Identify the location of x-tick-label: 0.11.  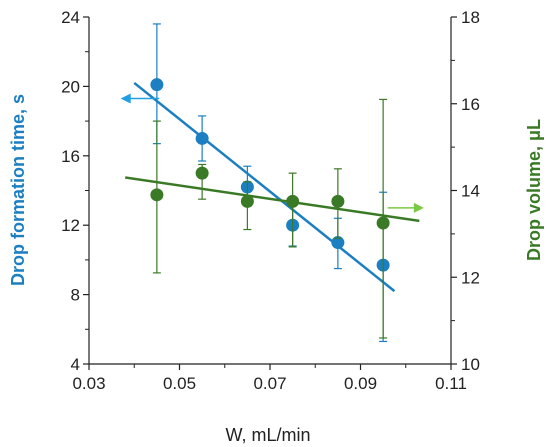
(451, 383).